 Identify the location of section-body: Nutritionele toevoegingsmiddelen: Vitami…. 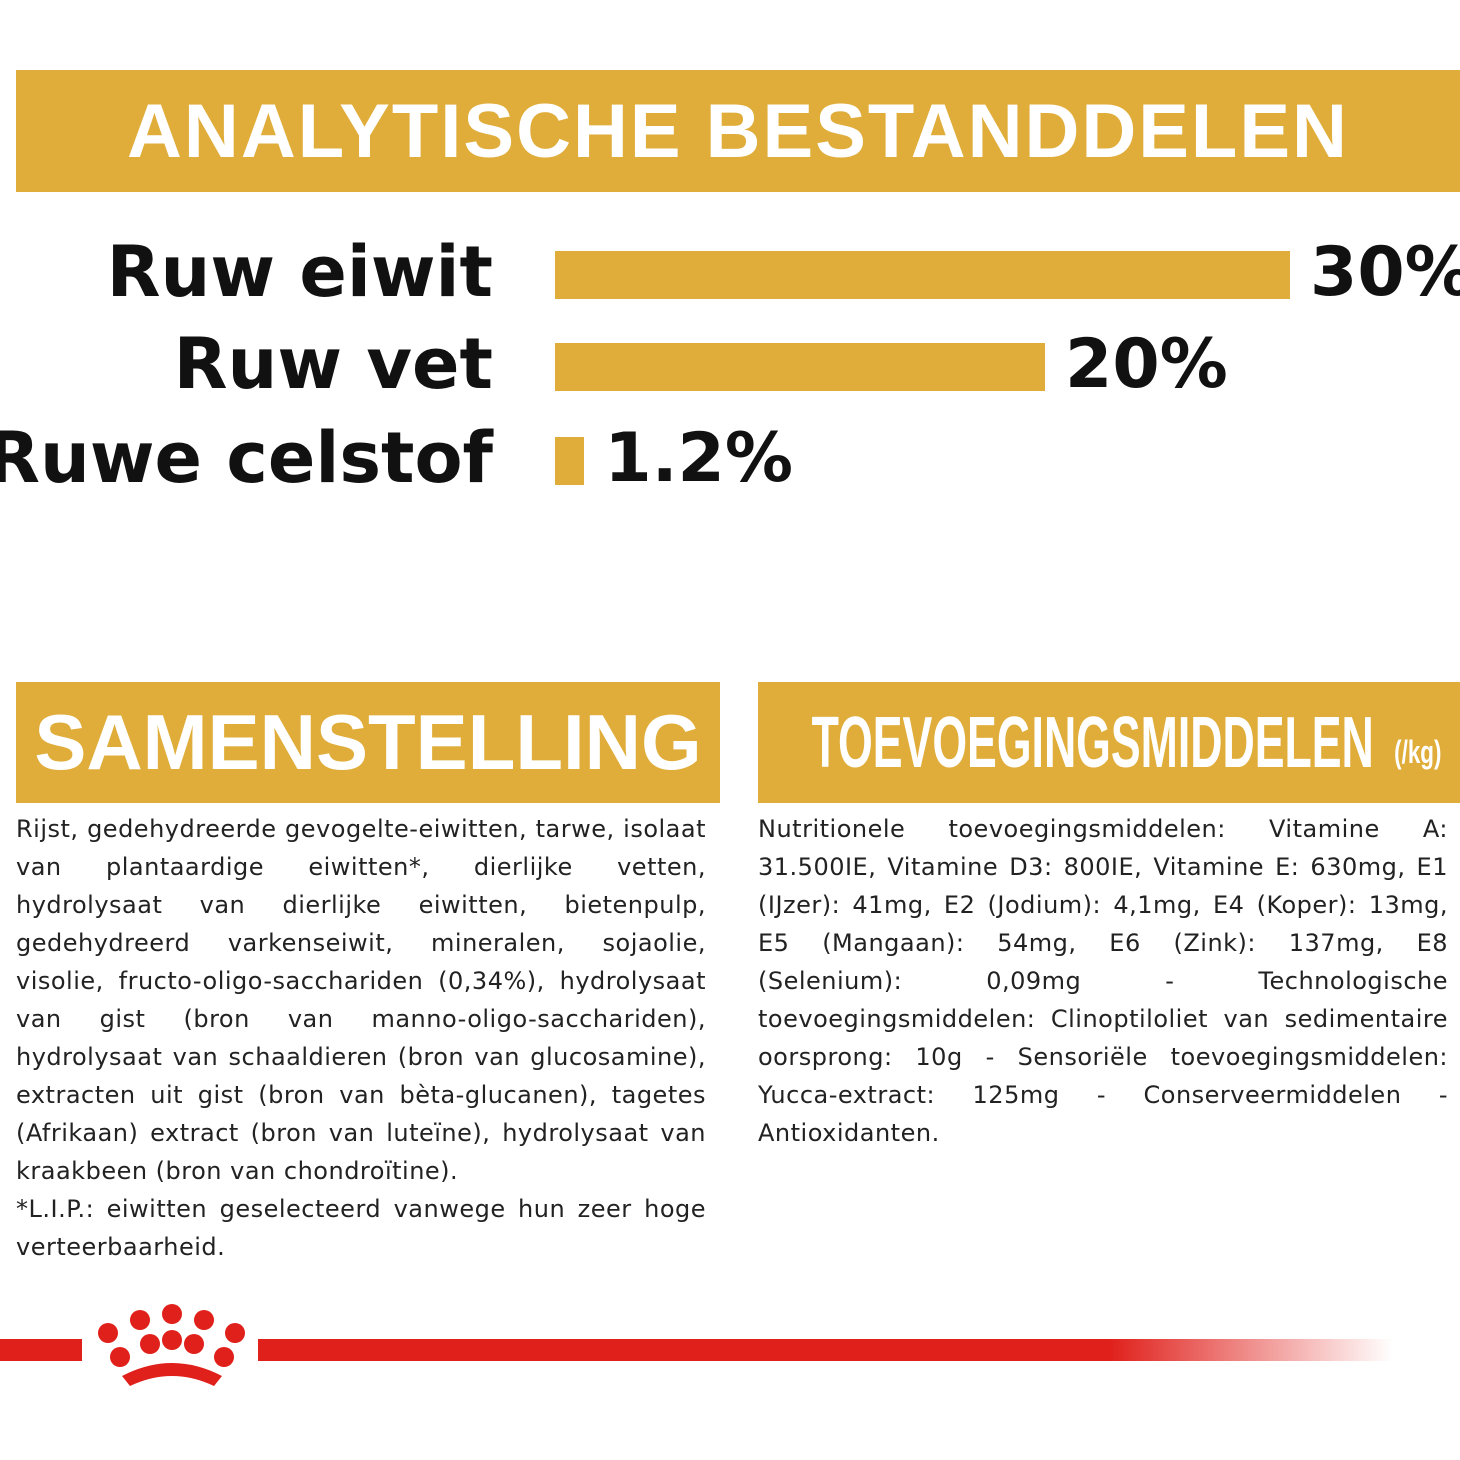
(1103, 981).